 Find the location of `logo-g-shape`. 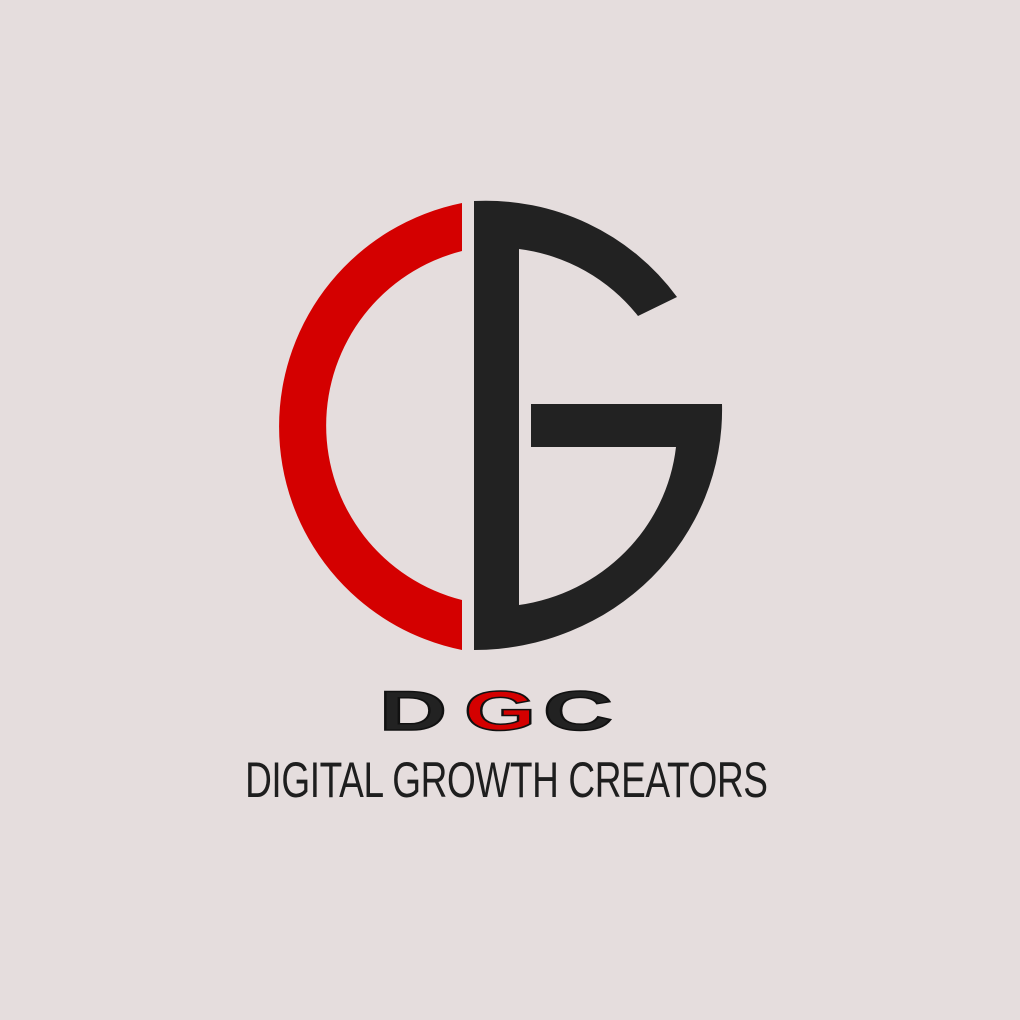

logo-g-shape is located at coordinates (598, 425).